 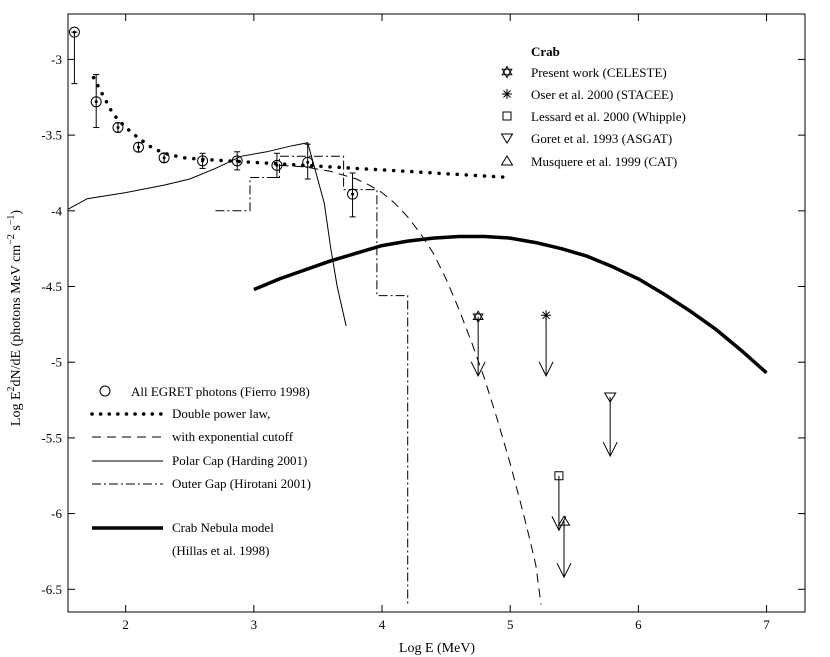 What do you see at coordinates (56, 210) in the screenshot?
I see `y-tick-label: -4` at bounding box center [56, 210].